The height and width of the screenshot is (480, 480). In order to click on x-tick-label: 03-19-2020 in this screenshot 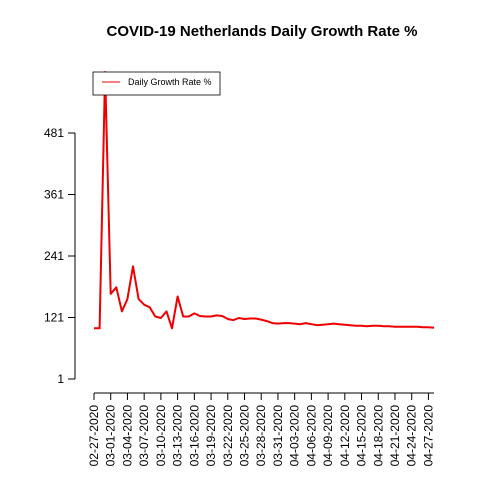, I will do `click(211, 436)`.